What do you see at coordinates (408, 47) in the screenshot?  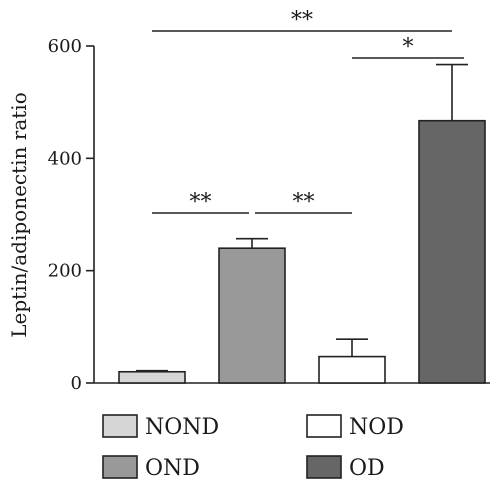 I see `significance-label: *` at bounding box center [408, 47].